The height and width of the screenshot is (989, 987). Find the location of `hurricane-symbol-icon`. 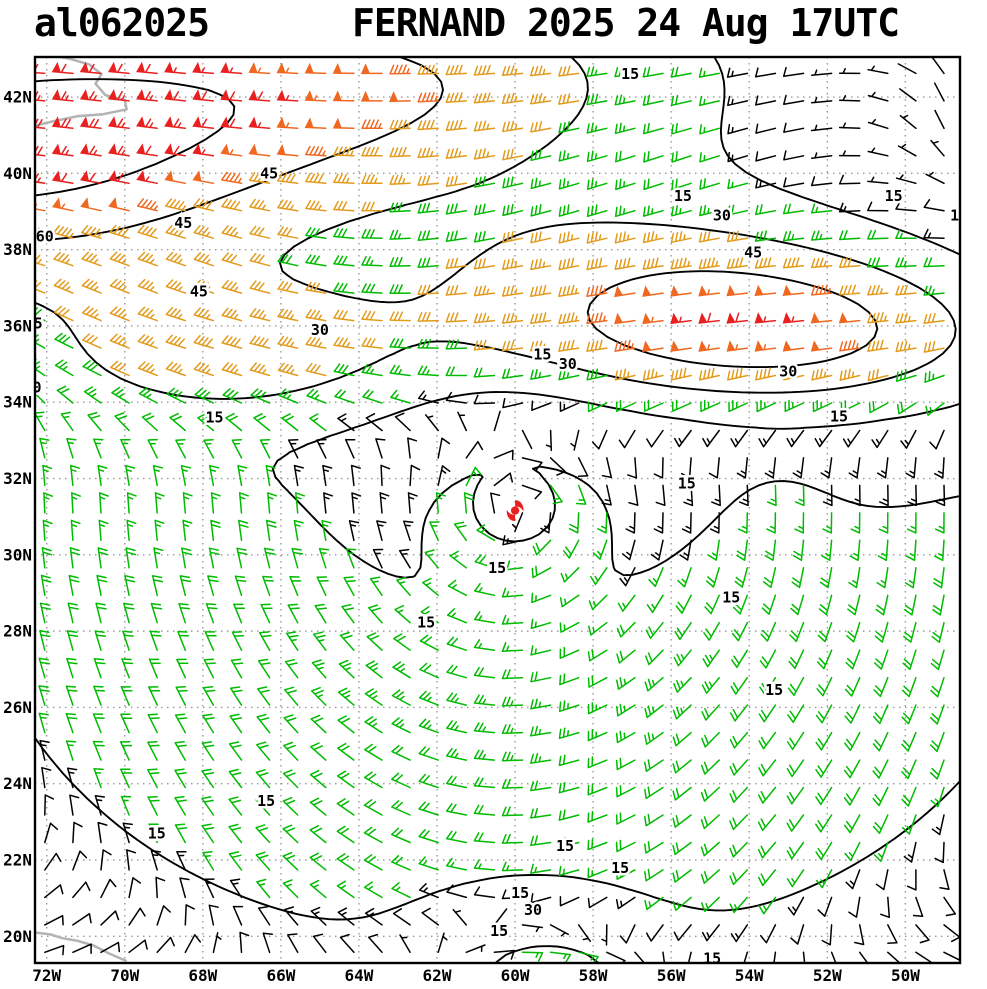

hurricane-symbol-icon is located at coordinates (515, 511).